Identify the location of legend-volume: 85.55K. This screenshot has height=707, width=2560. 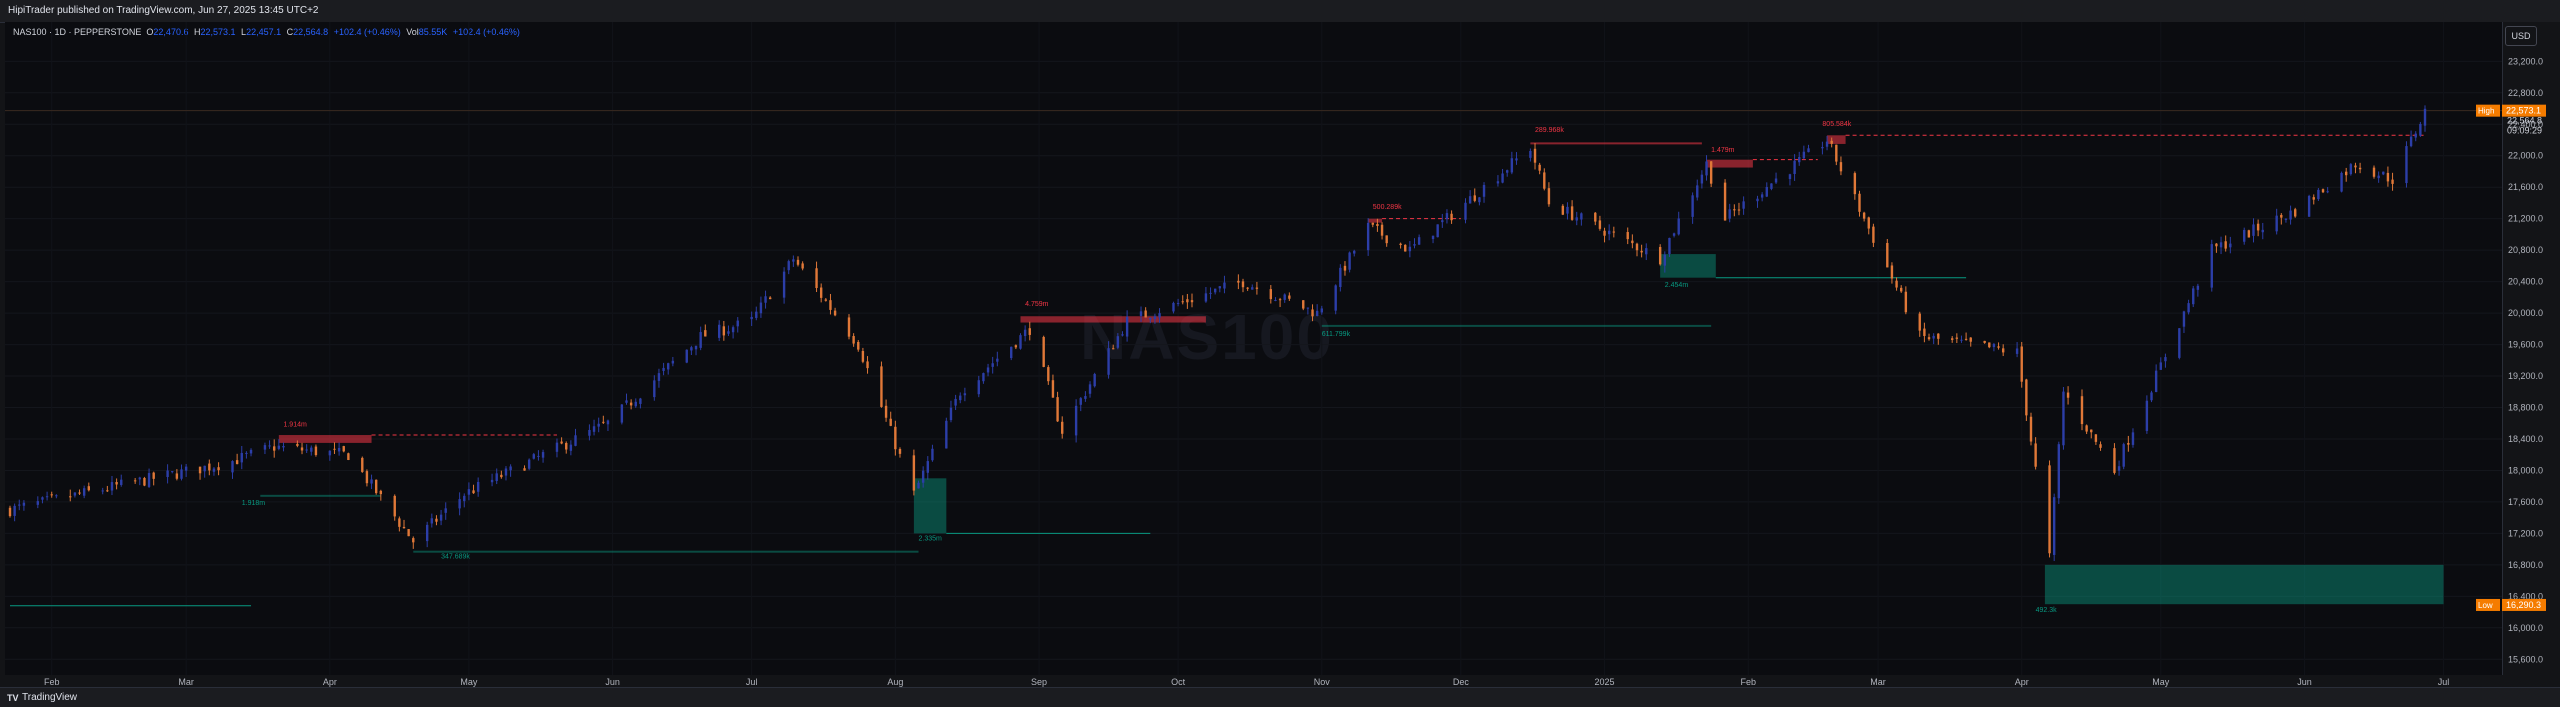
(433, 32).